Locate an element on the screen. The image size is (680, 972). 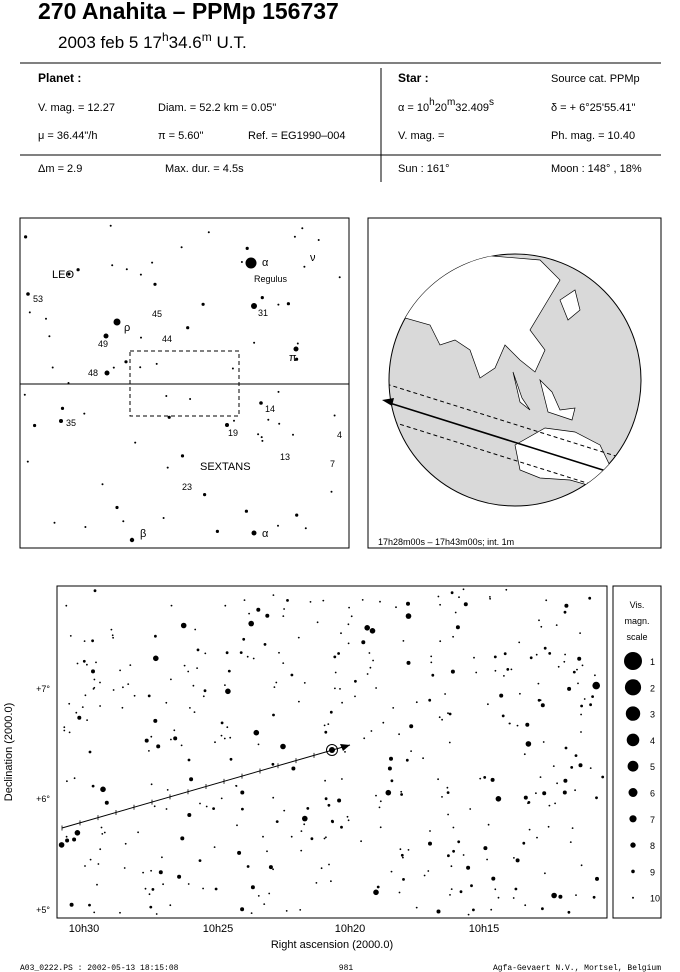
scale-label: 8 is located at coordinates (652, 846).